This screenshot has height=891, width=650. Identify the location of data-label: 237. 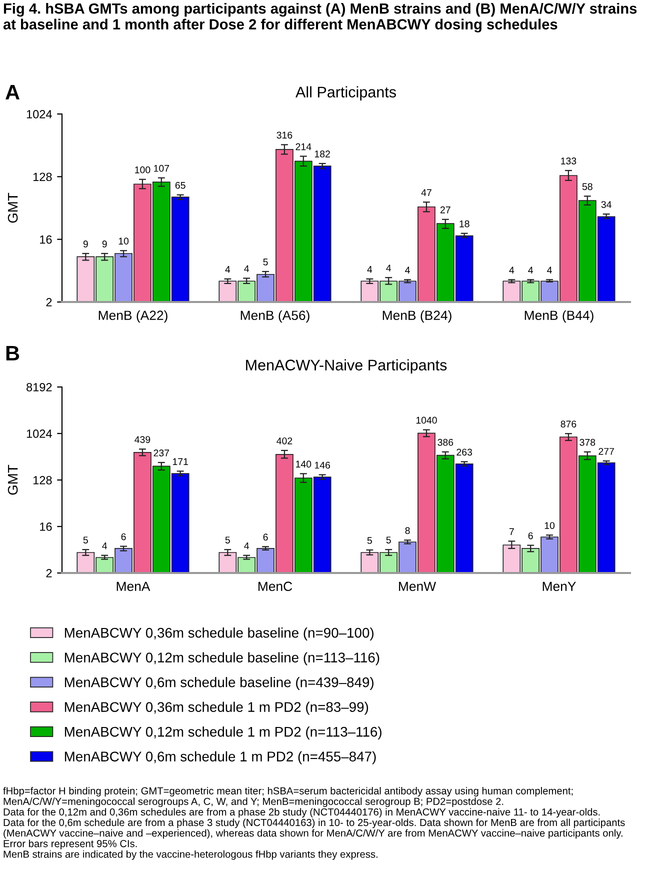
(162, 453).